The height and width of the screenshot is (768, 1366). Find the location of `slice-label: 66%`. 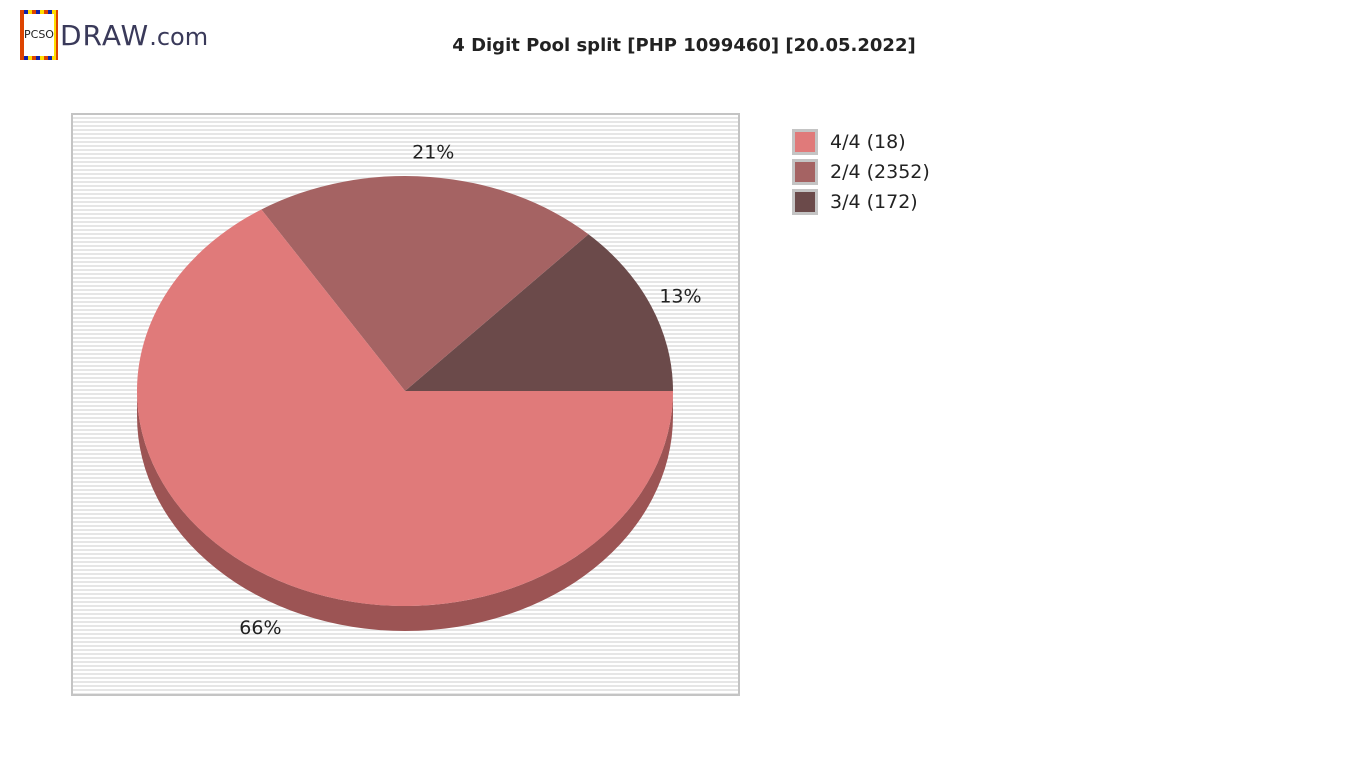

slice-label: 66% is located at coordinates (260, 628).